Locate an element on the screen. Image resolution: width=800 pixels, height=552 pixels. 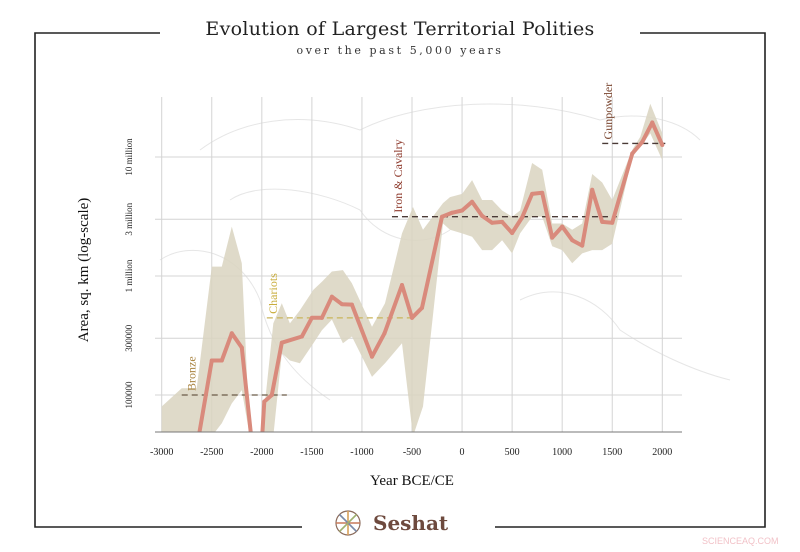
x-tick-label: 1000 is located at coordinates (562, 452).